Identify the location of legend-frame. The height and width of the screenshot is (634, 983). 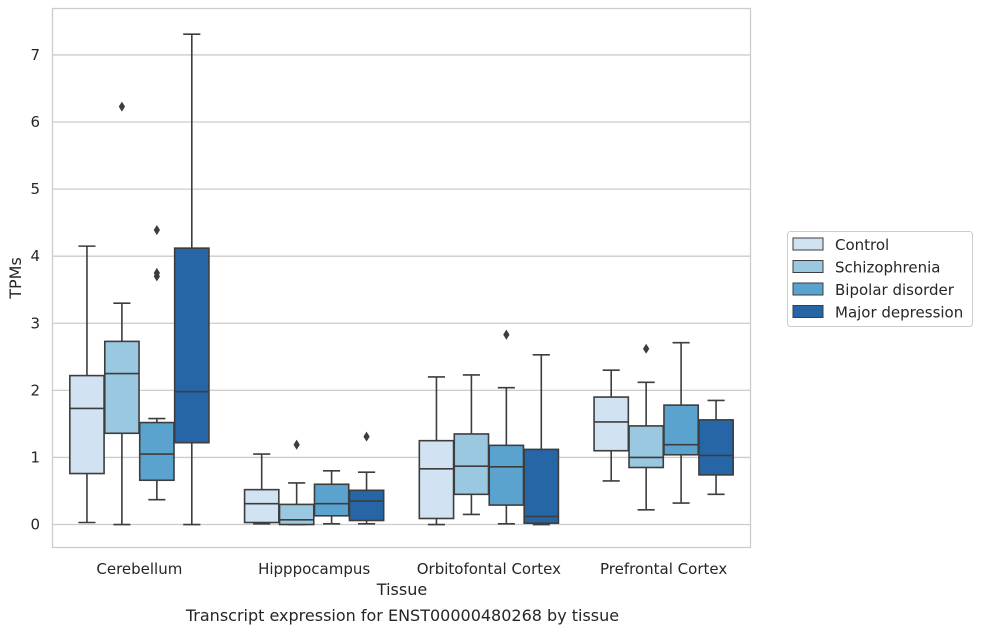
(880, 279).